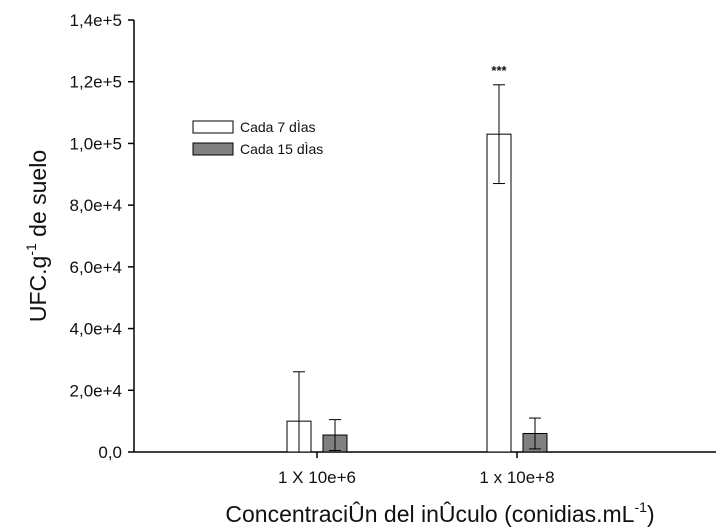 This screenshot has height=530, width=726. Describe the element at coordinates (257, 138) in the screenshot. I see `legend: Cada 7 dÌas Cada 15 dÌas` at that location.